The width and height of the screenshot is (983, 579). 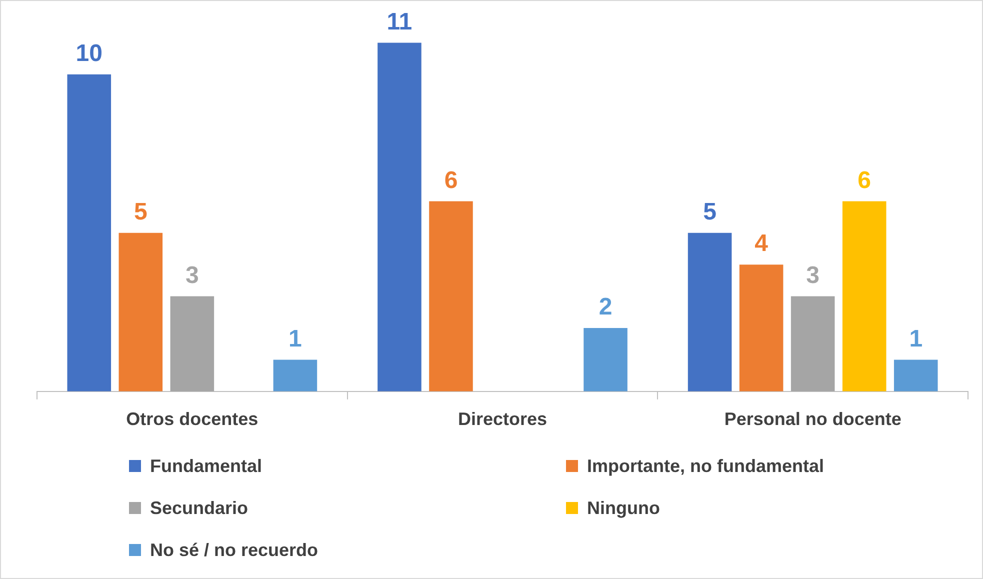 What do you see at coordinates (503, 419) in the screenshot?
I see `x-tick-label: Directores` at bounding box center [503, 419].